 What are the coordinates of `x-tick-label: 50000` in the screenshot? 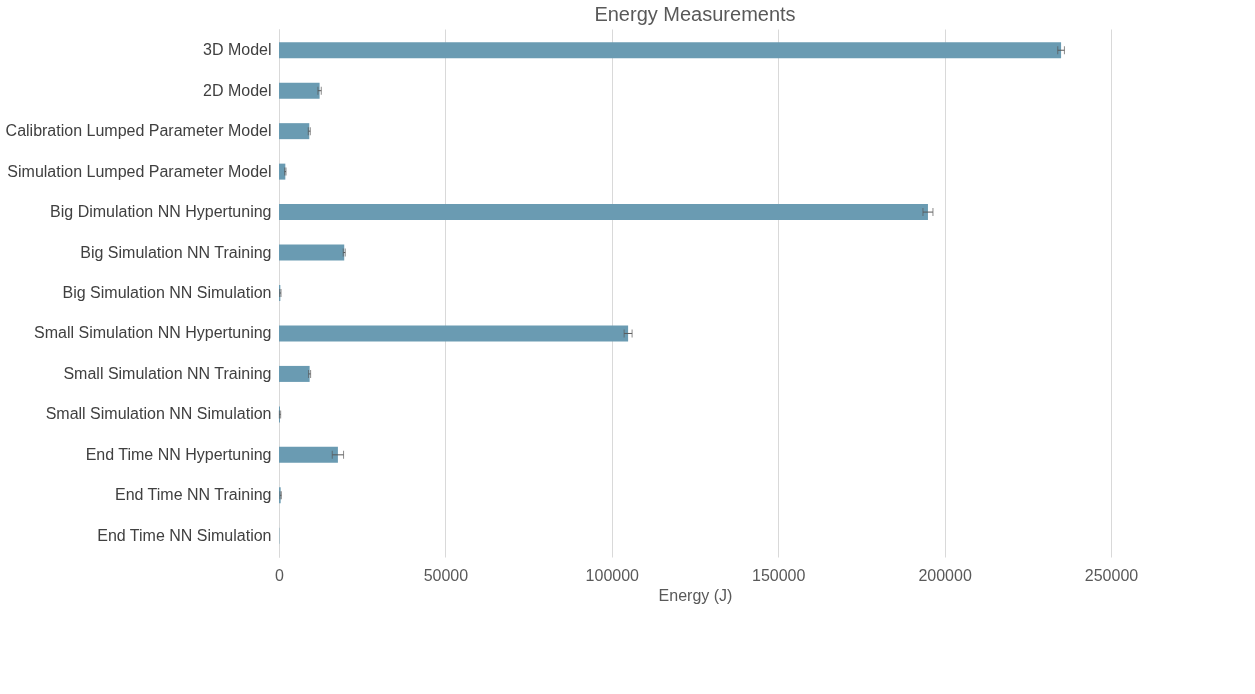 It's located at (446, 575).